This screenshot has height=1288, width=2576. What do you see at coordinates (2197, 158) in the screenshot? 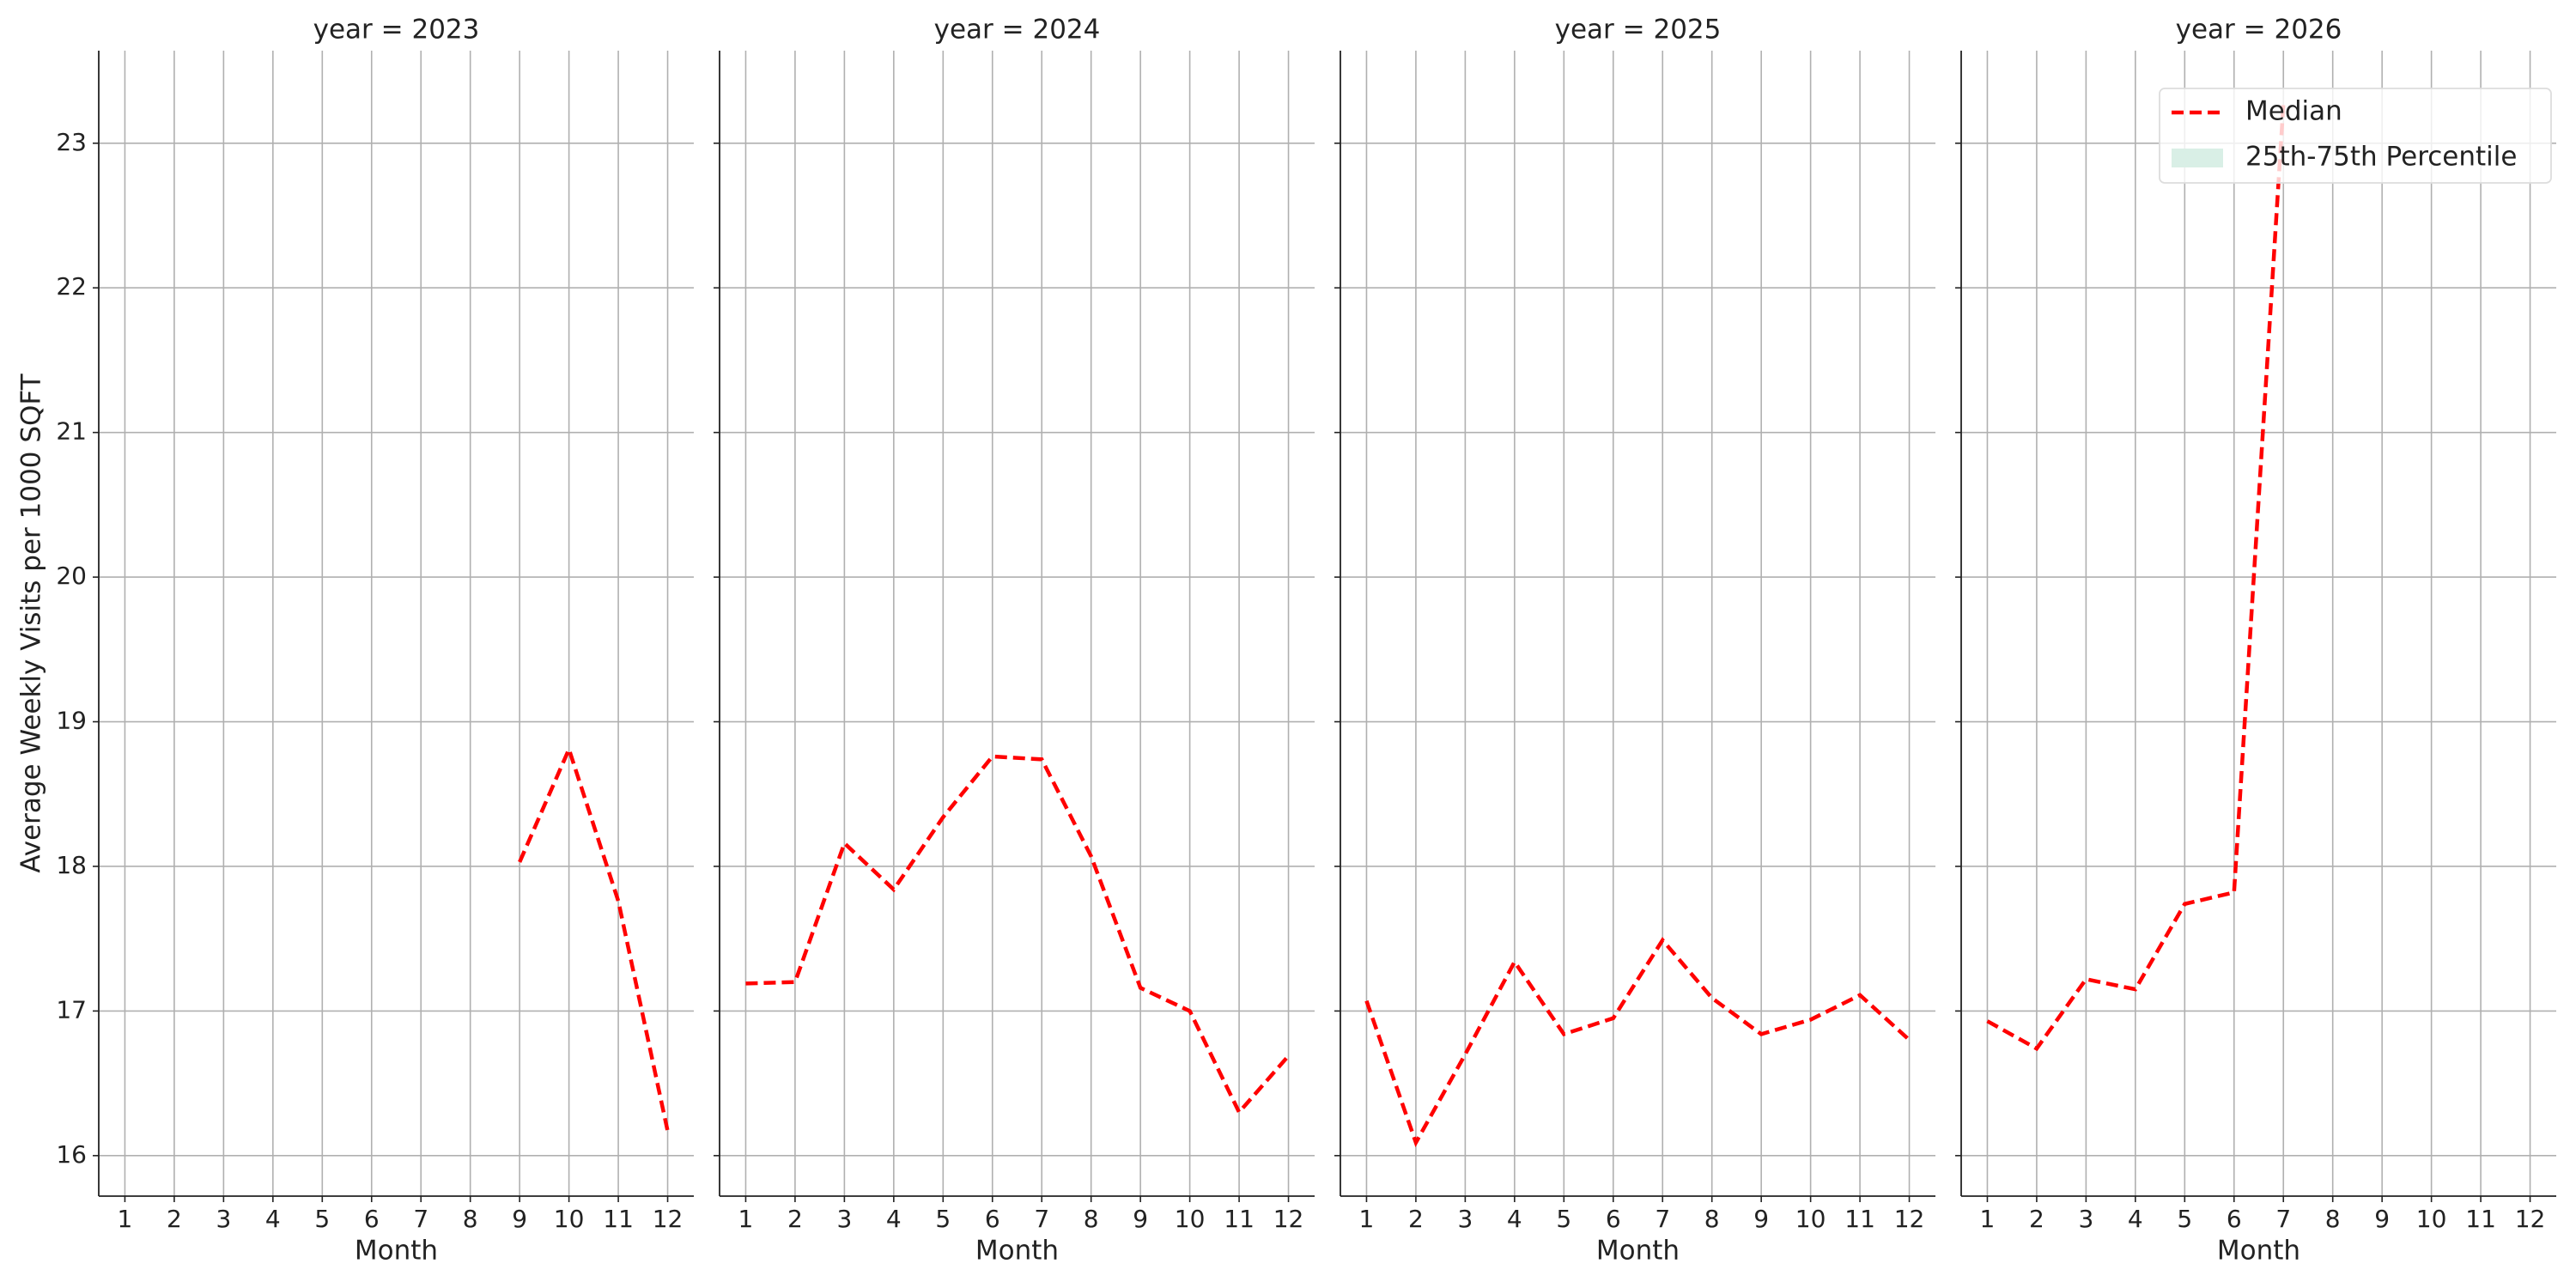
I see `legend-patch` at bounding box center [2197, 158].